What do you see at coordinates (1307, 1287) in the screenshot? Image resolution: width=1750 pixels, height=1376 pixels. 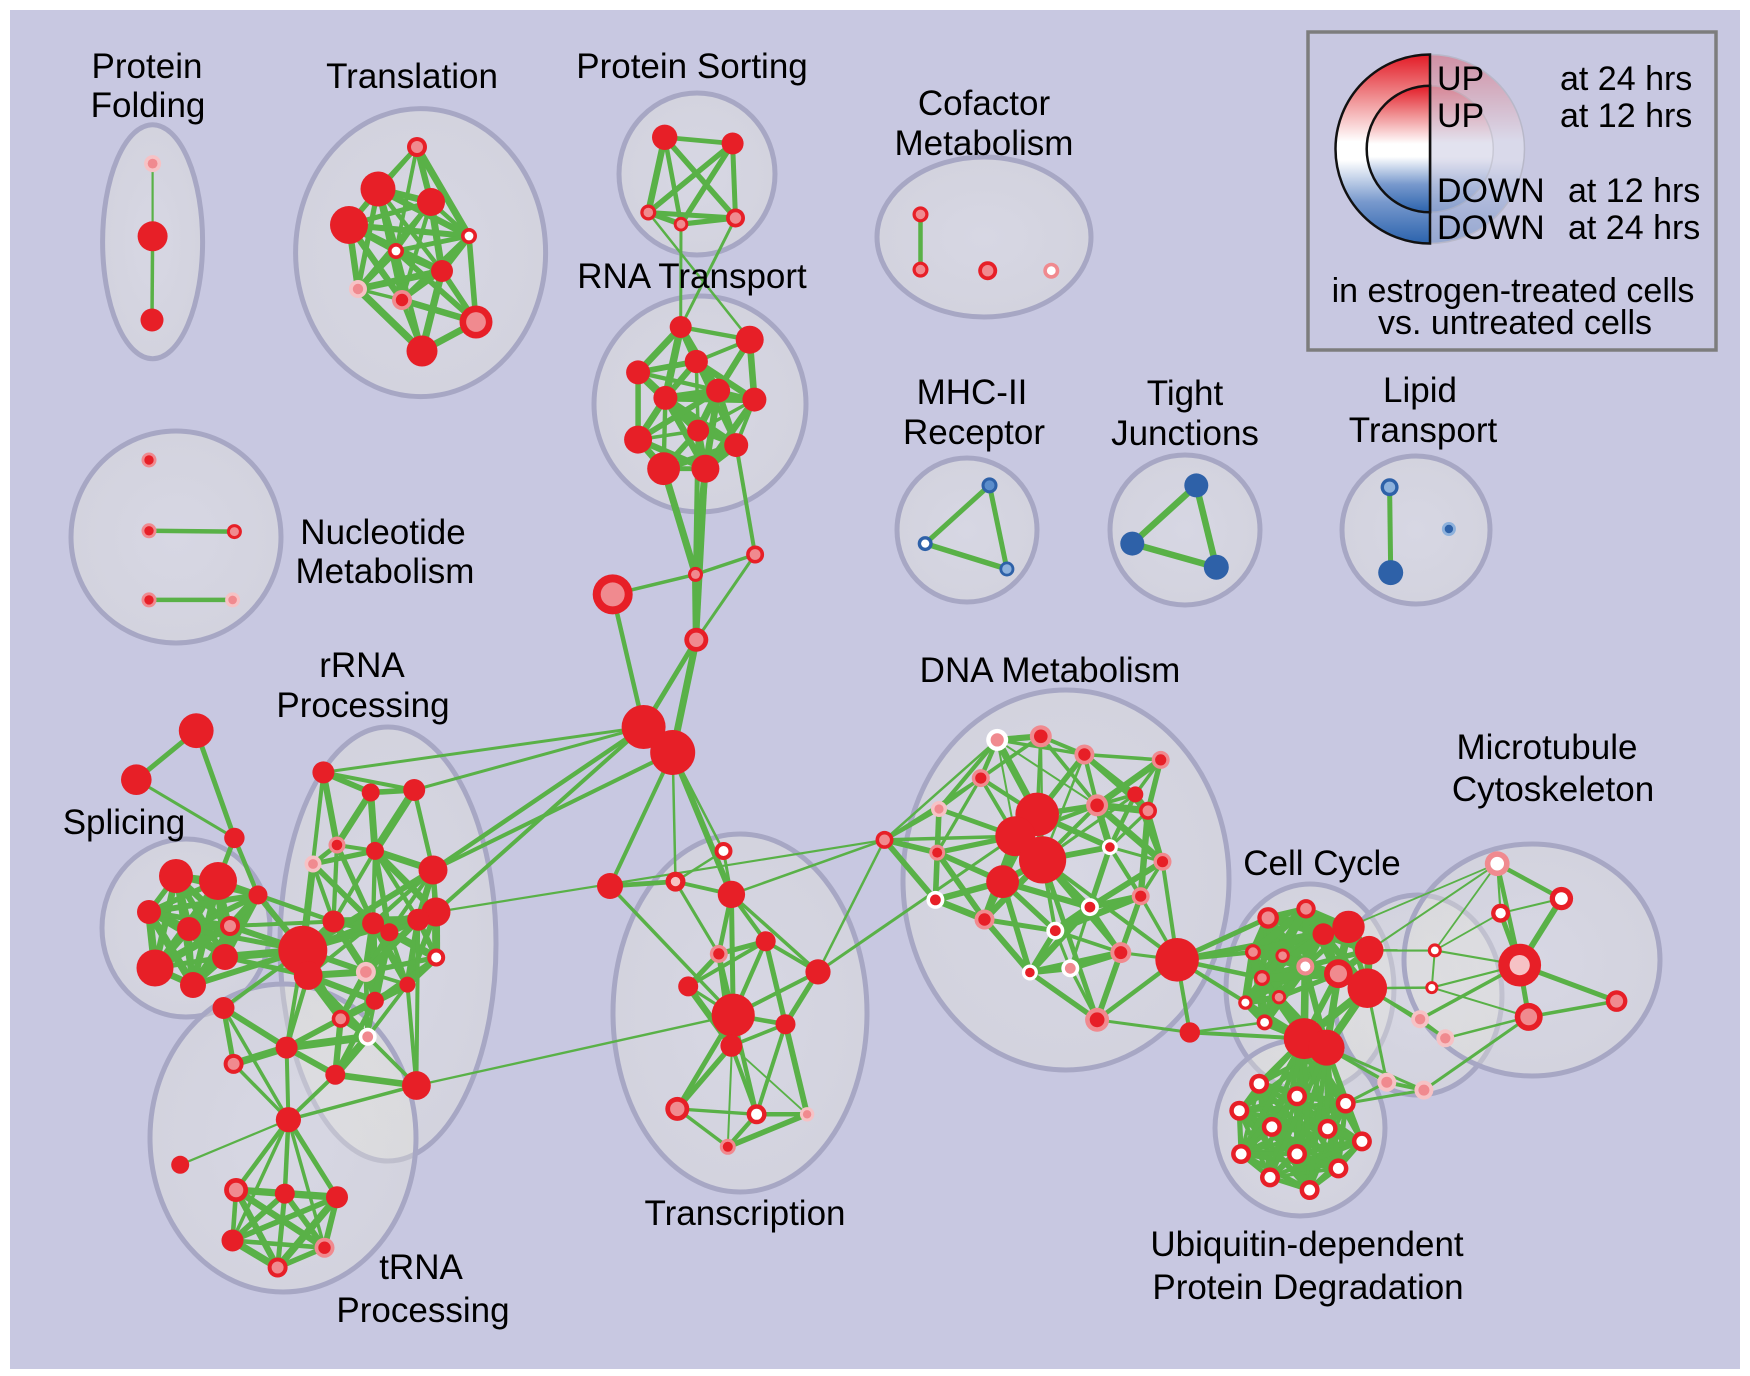 I see `svg-text: Protein Degradation` at bounding box center [1307, 1287].